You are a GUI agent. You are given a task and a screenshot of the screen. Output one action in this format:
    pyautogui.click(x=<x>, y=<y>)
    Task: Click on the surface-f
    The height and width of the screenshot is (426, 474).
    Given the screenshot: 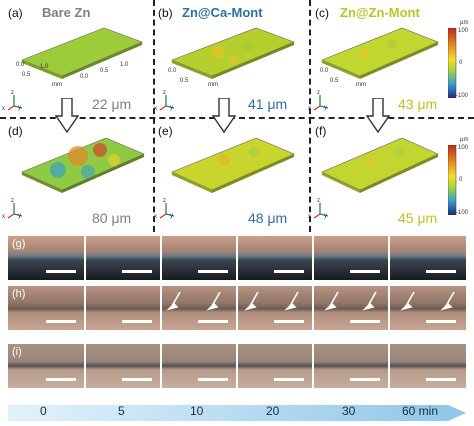 What is the action you would take?
    pyautogui.click(x=380, y=165)
    